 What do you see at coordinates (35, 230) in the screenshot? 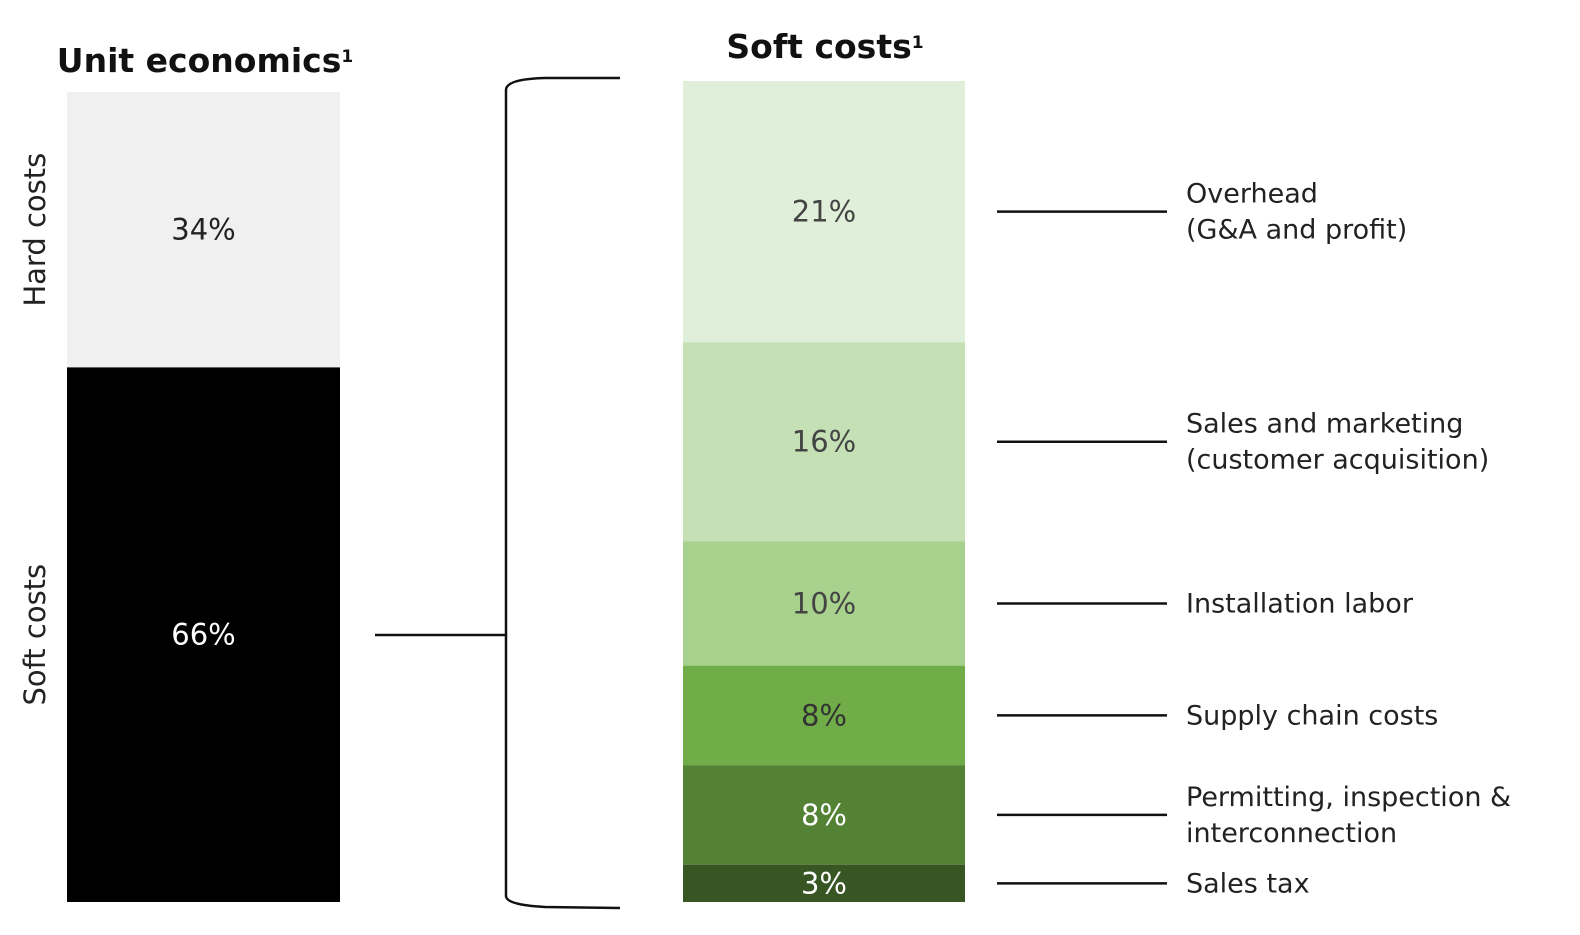
I see `series-label-hard-costs: Hard costs` at bounding box center [35, 230].